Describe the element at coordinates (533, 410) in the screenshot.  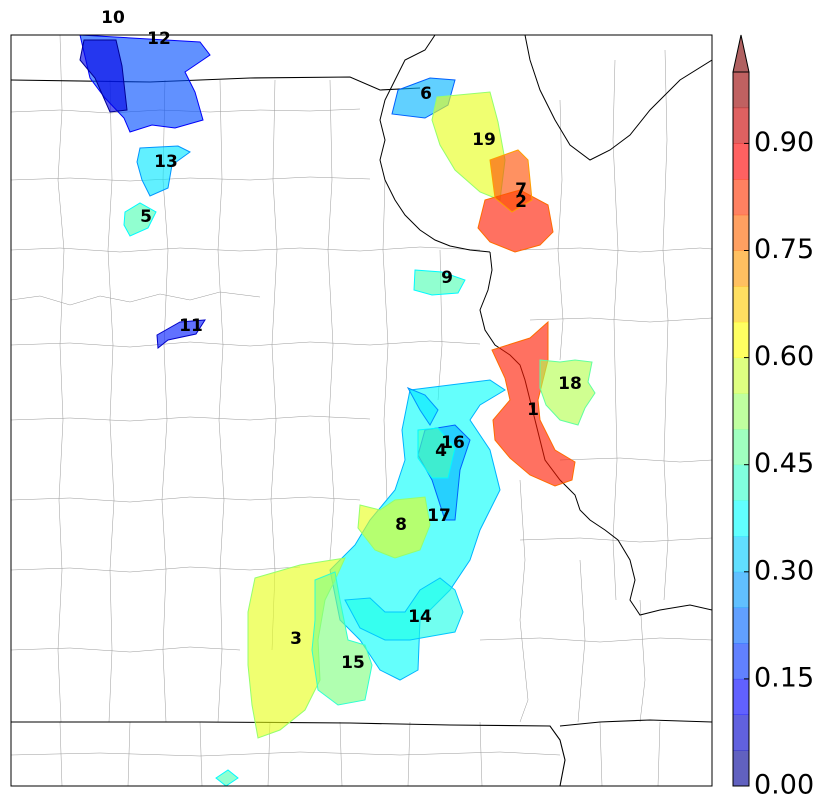
I see `object-label-1: 1` at that location.